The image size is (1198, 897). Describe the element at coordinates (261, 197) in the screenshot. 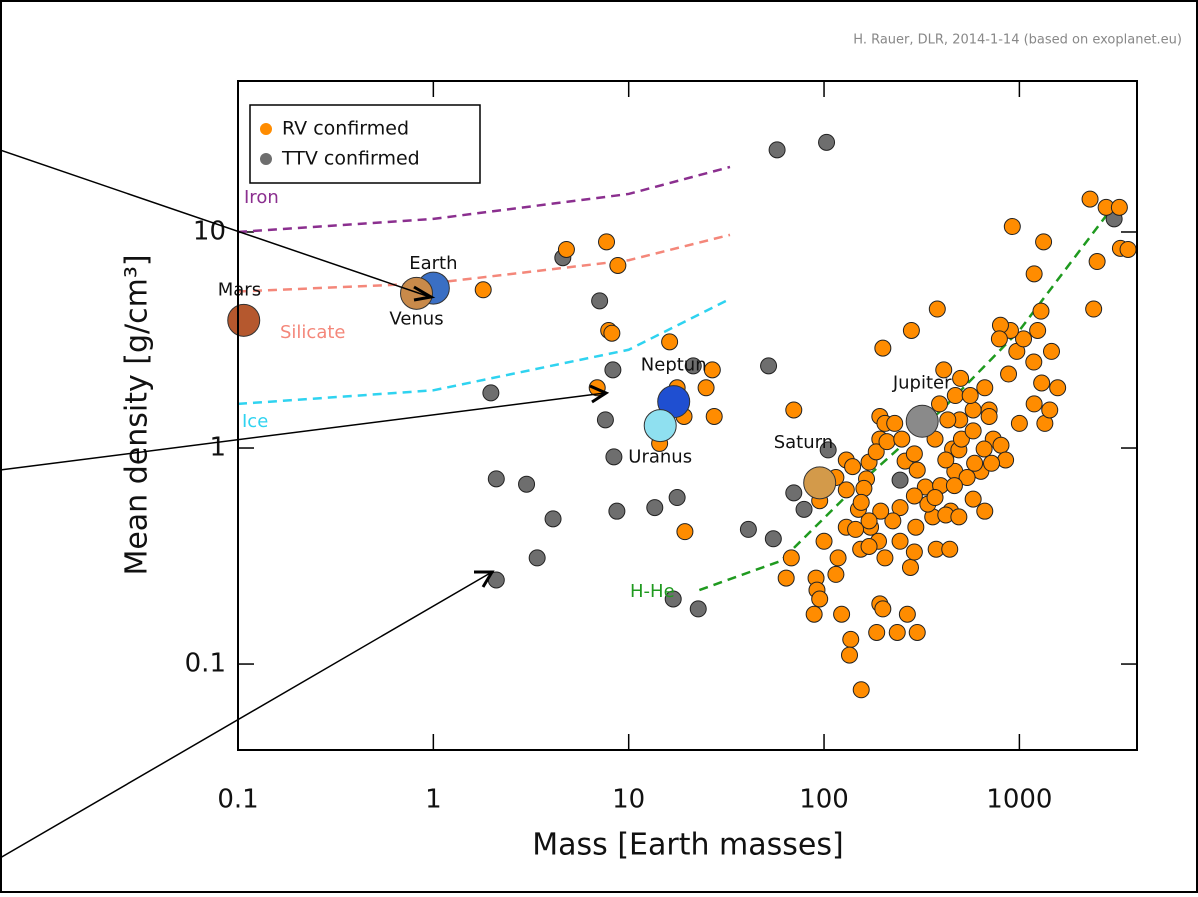

I see `curve-label: Iron` at that location.